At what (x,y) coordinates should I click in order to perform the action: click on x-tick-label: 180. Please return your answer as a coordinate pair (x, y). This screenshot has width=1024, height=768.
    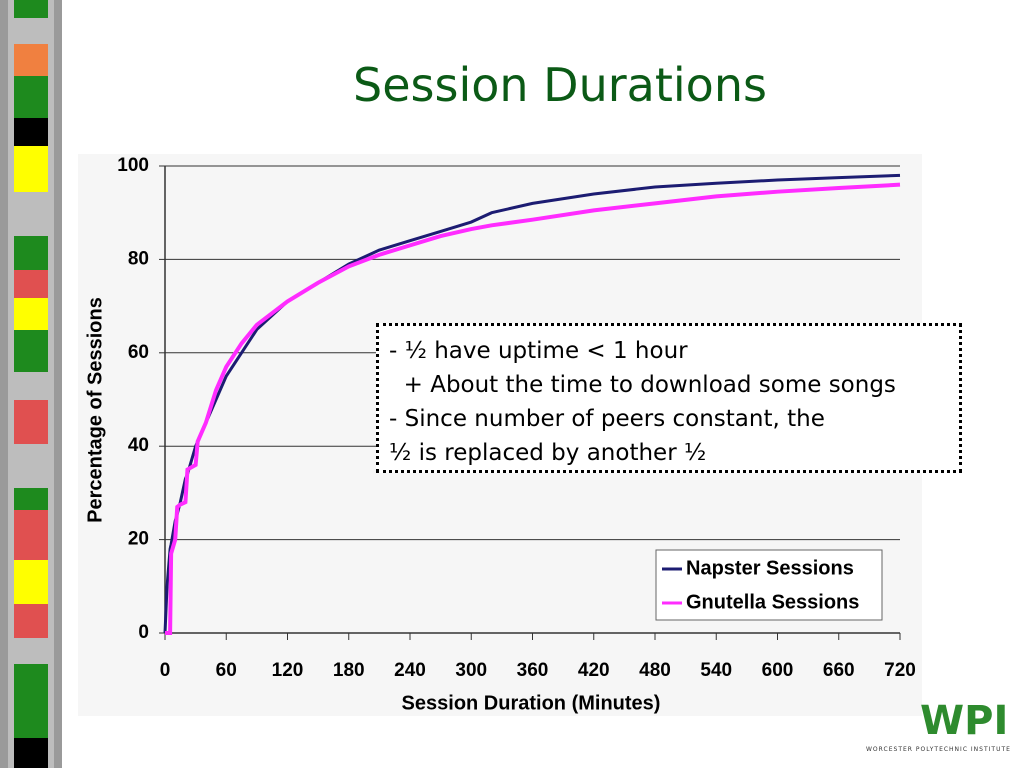
    Looking at the image, I should click on (349, 670).